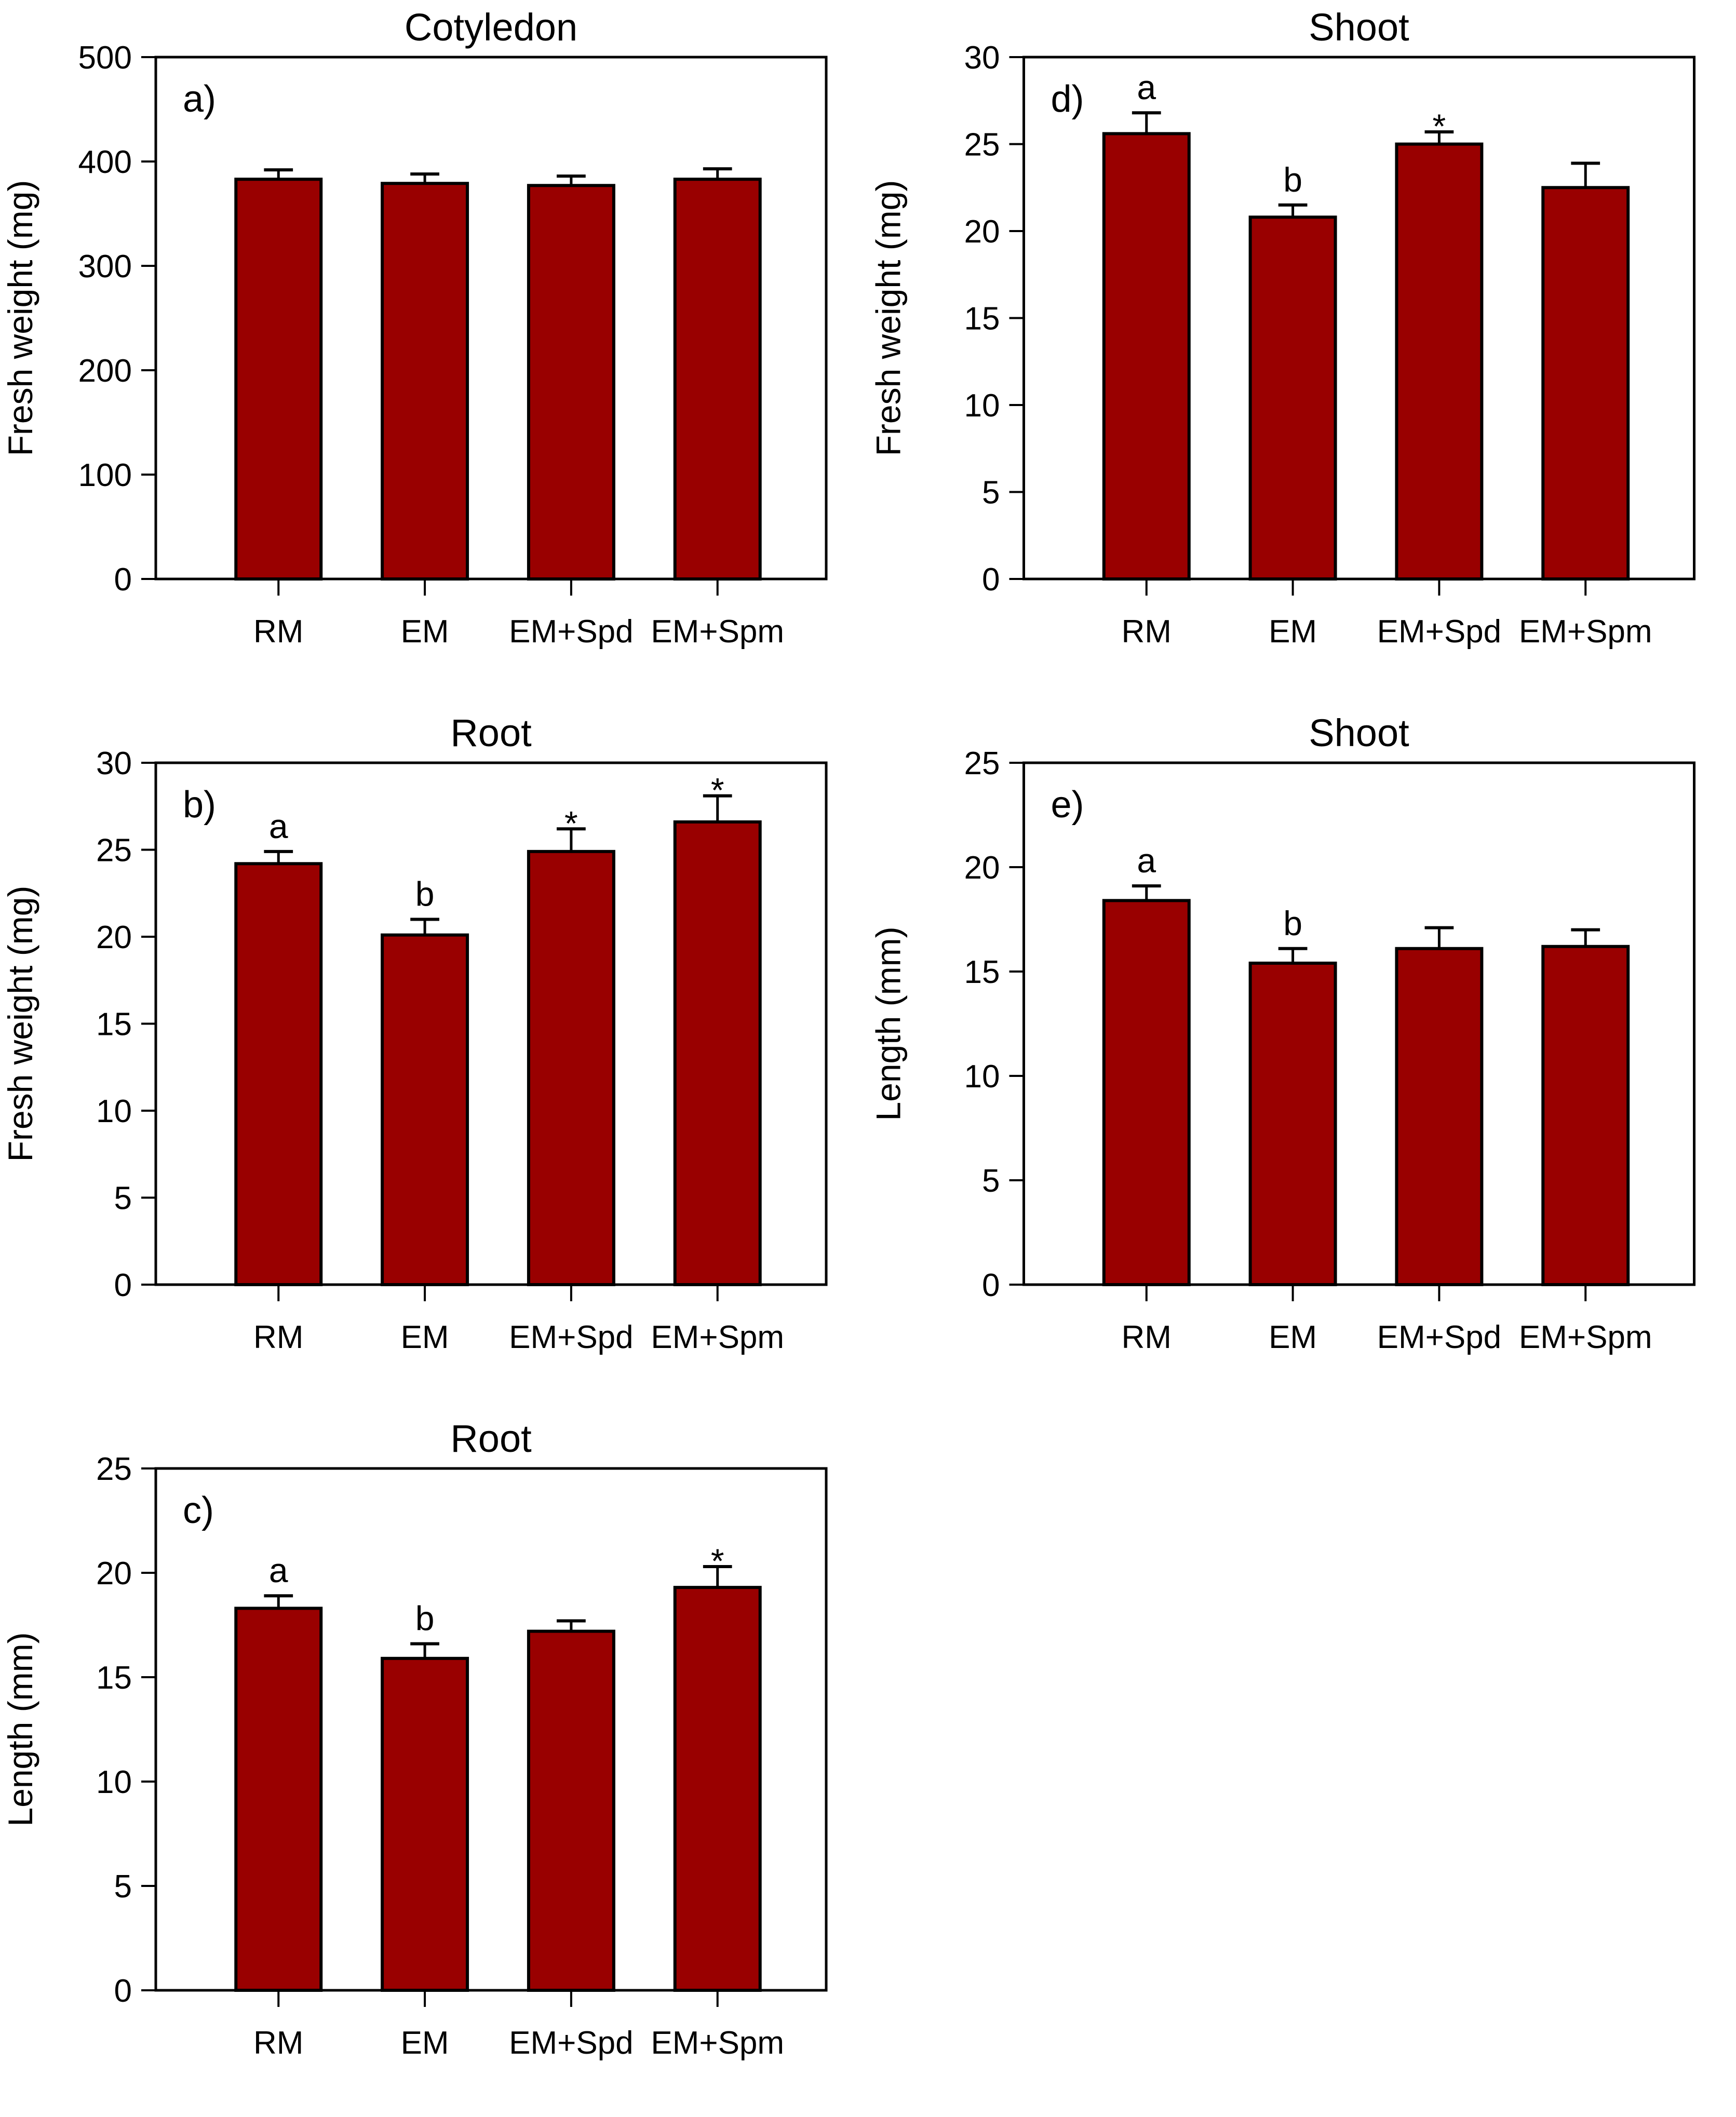 This screenshot has width=1736, height=2117. What do you see at coordinates (199, 805) in the screenshot?
I see `panel-label: b)` at bounding box center [199, 805].